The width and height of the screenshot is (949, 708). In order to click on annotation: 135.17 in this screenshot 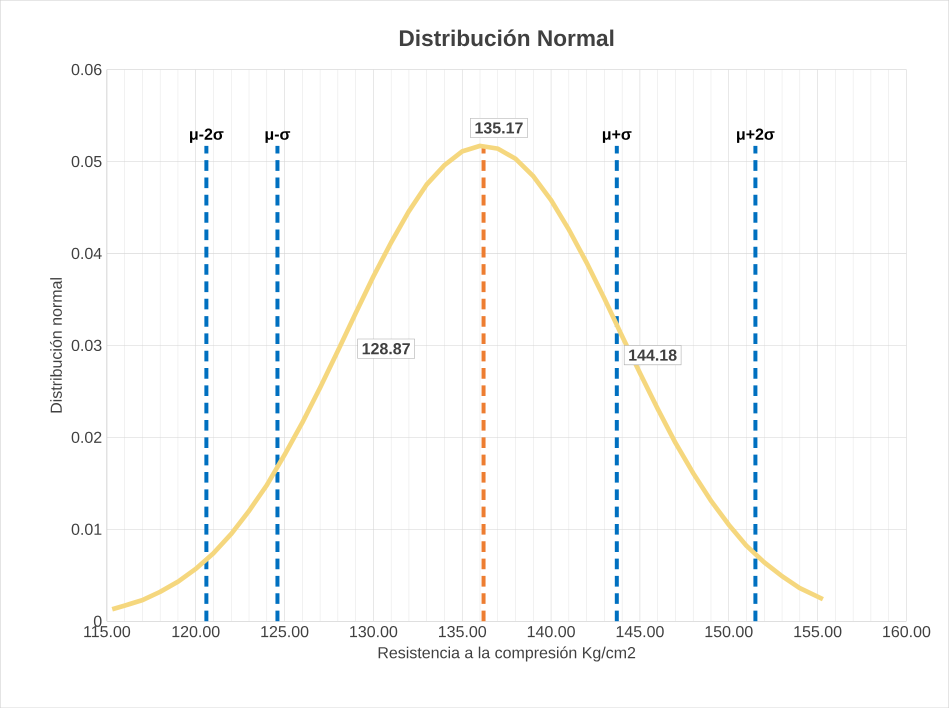, I will do `click(499, 128)`.